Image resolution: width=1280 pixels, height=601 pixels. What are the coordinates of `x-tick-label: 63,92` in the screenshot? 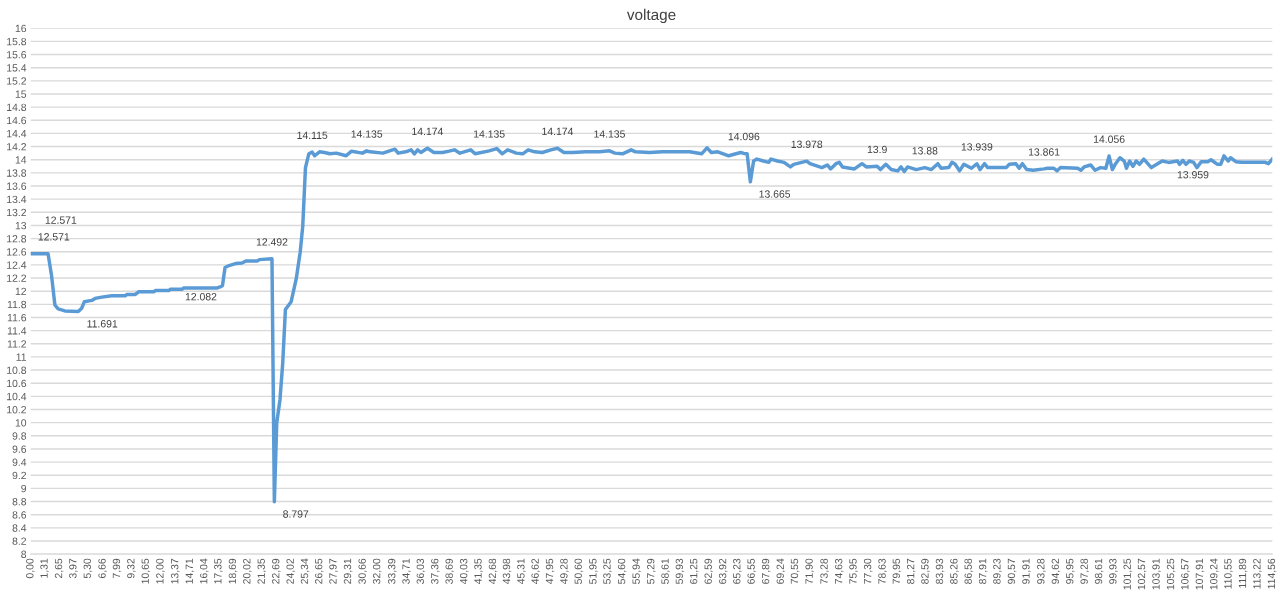 It's located at (723, 571).